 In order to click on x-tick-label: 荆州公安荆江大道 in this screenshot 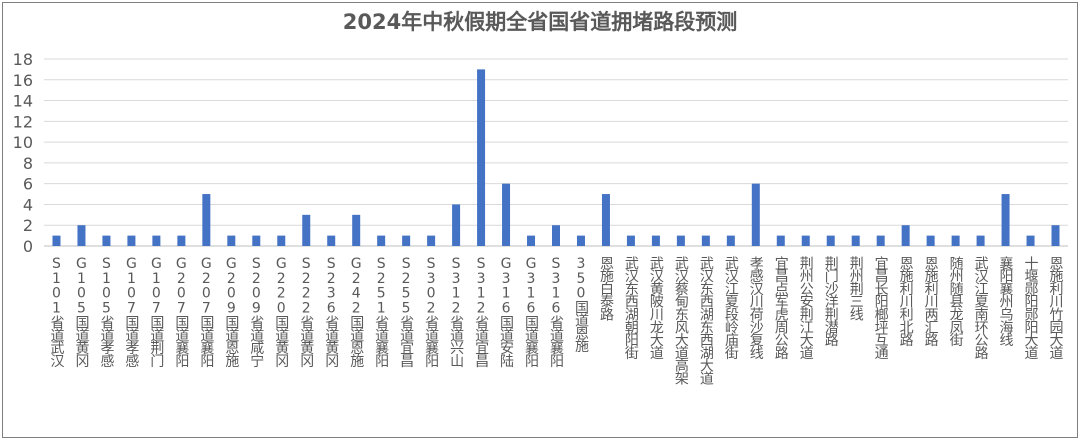, I will do `click(806, 308)`.